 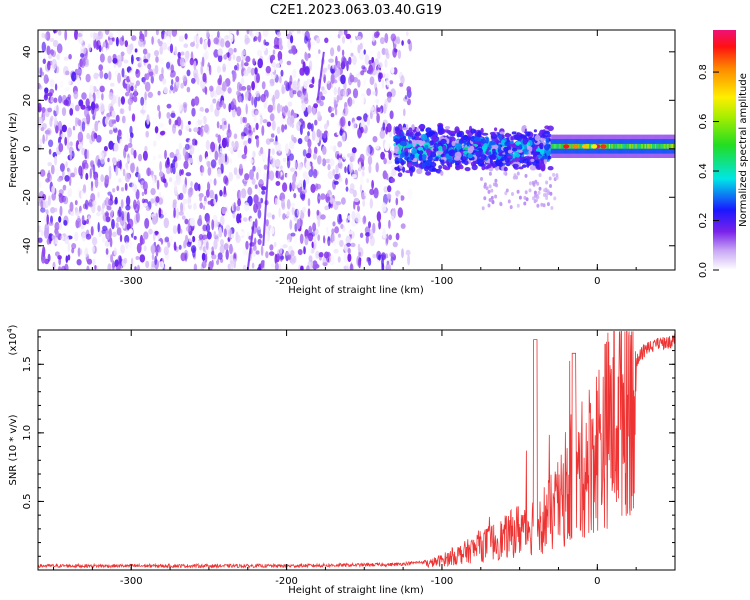 What do you see at coordinates (575, 146) in the screenshot?
I see `heatmap-peak` at bounding box center [575, 146].